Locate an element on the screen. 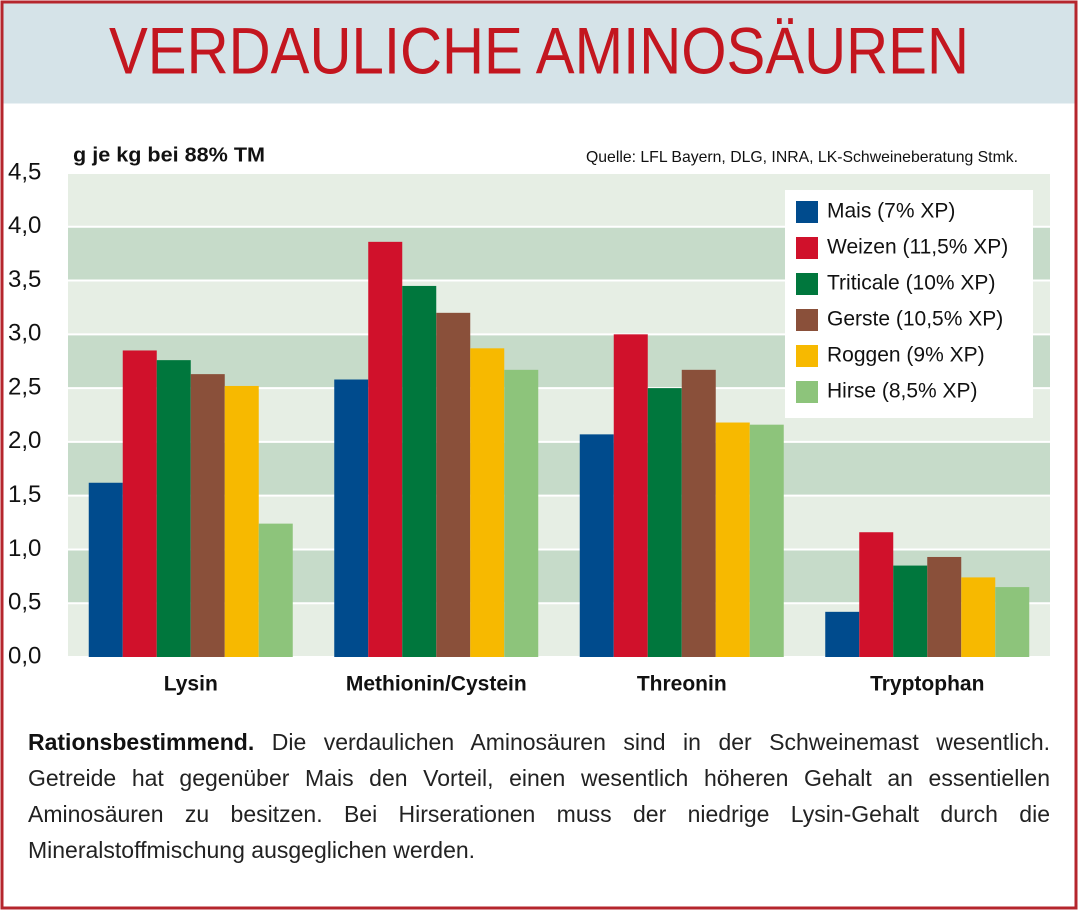  x-tick-label: Tryptophan is located at coordinates (927, 684).